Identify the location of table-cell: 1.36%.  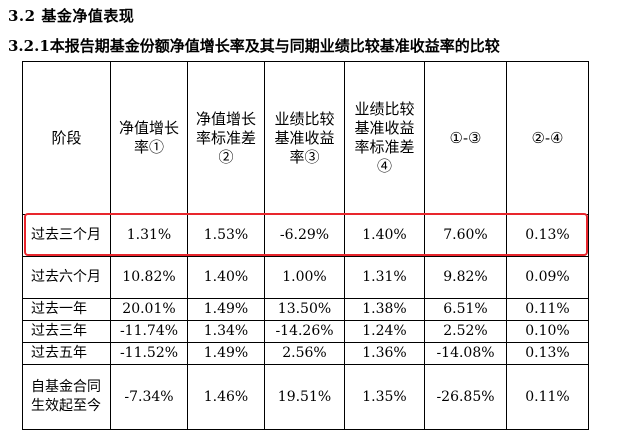
(384, 353).